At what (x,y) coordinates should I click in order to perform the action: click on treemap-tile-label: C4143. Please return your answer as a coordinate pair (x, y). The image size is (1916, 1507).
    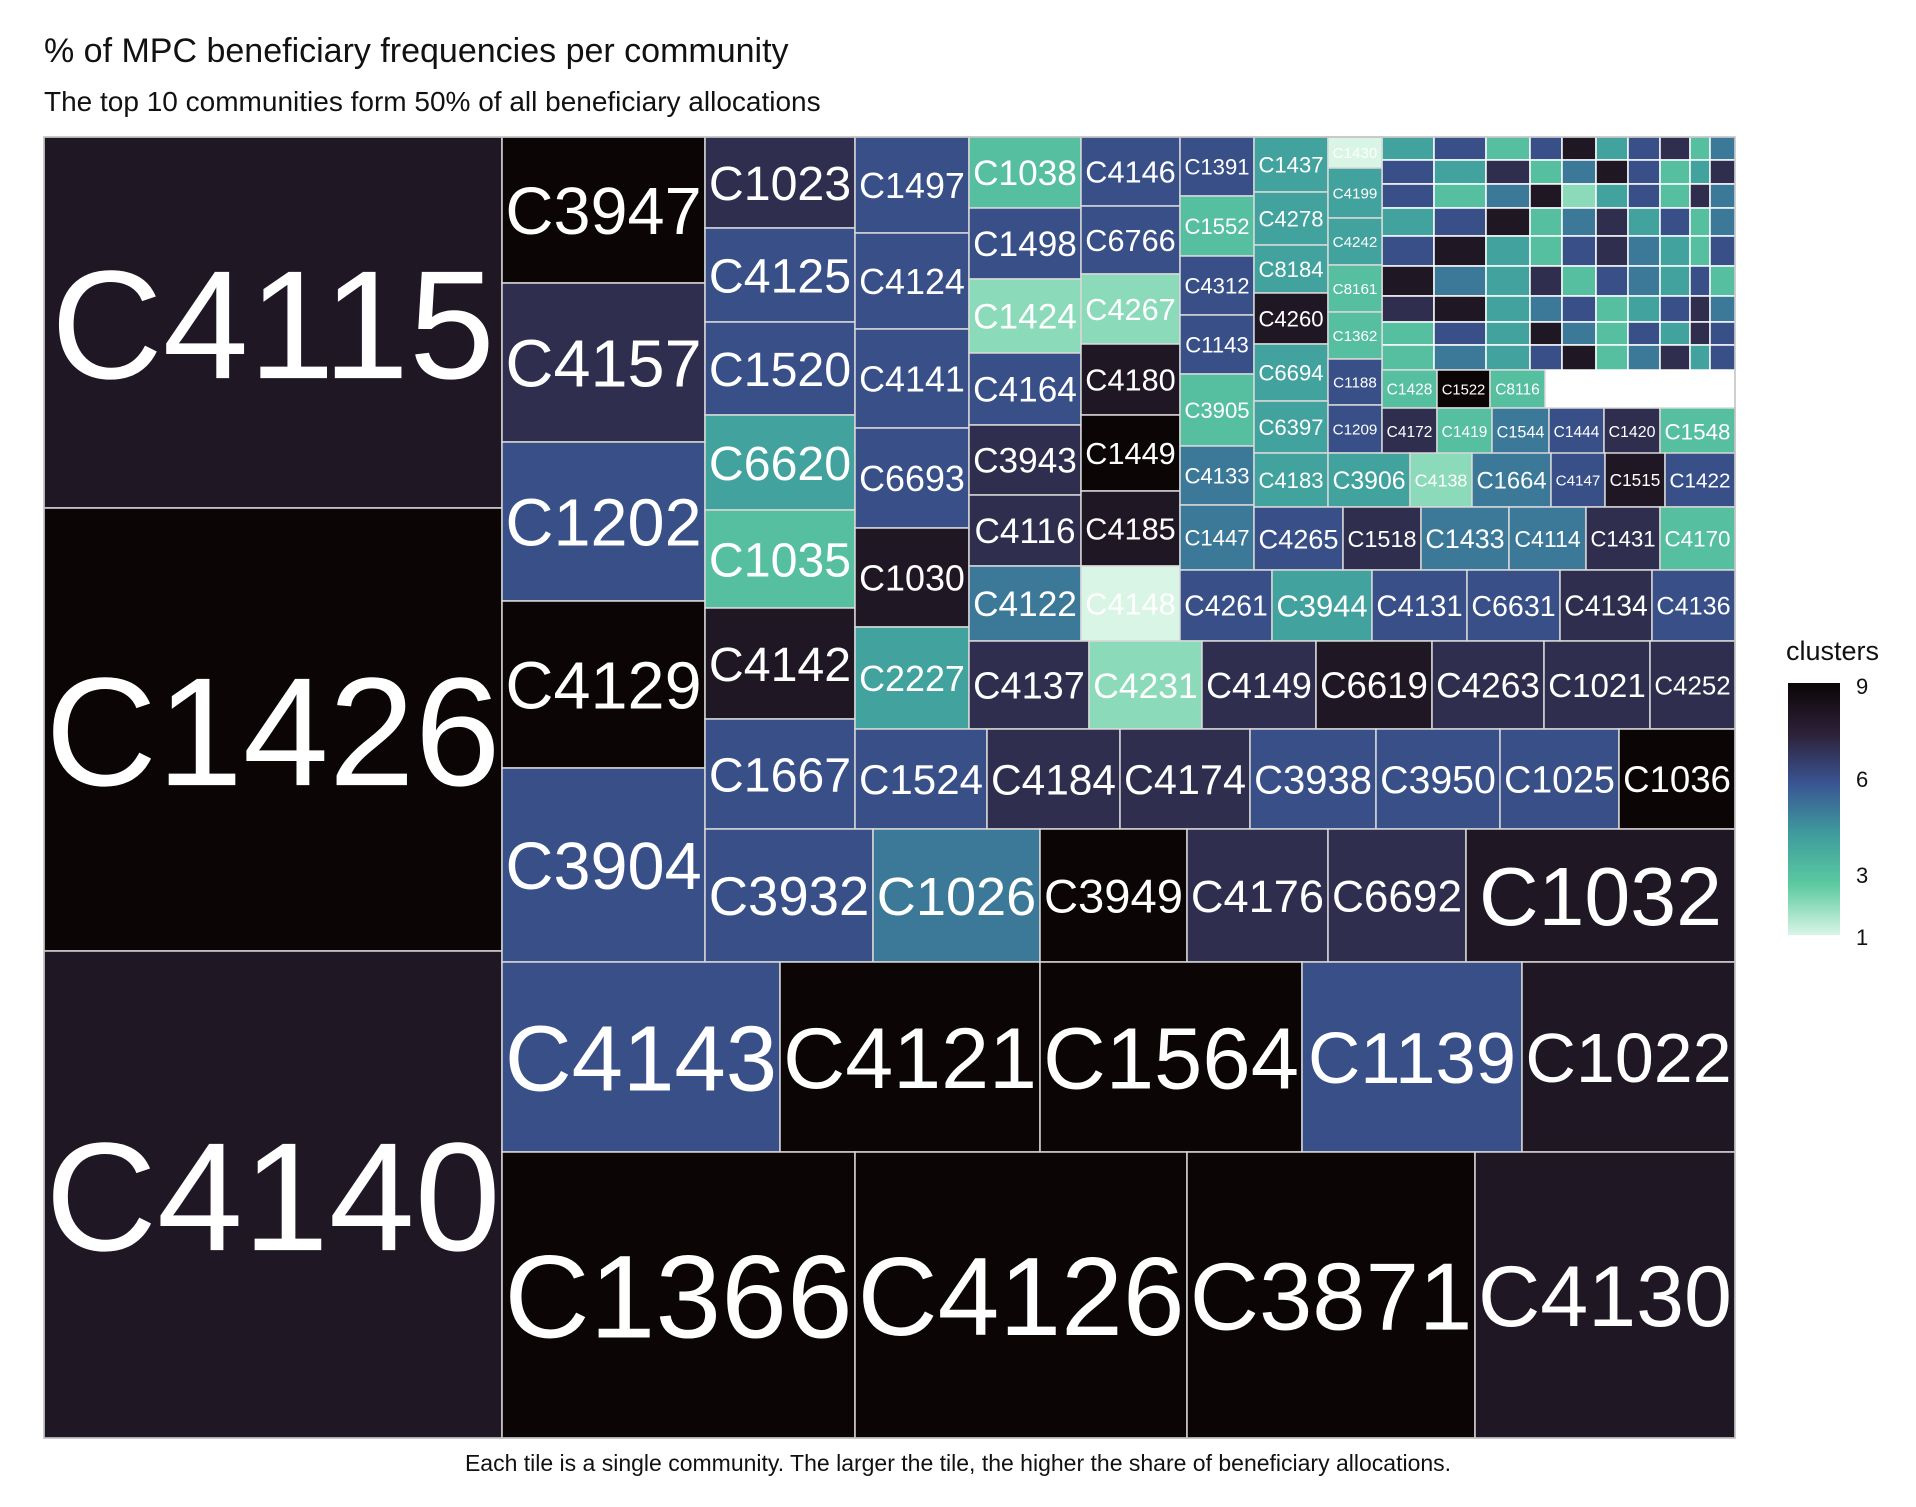
    Looking at the image, I should click on (641, 1058).